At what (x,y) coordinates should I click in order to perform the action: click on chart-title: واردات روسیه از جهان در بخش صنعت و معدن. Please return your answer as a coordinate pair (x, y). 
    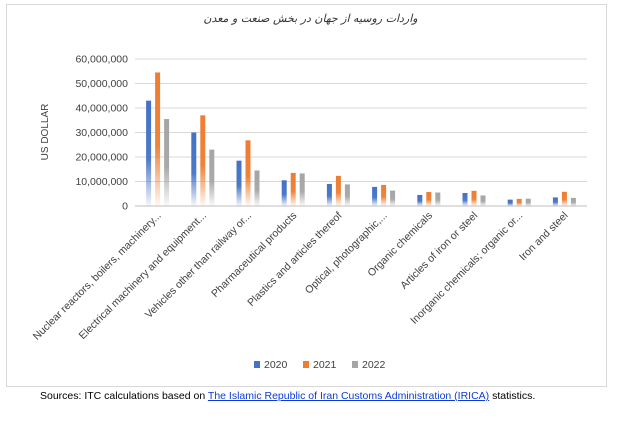
    Looking at the image, I should click on (310, 18).